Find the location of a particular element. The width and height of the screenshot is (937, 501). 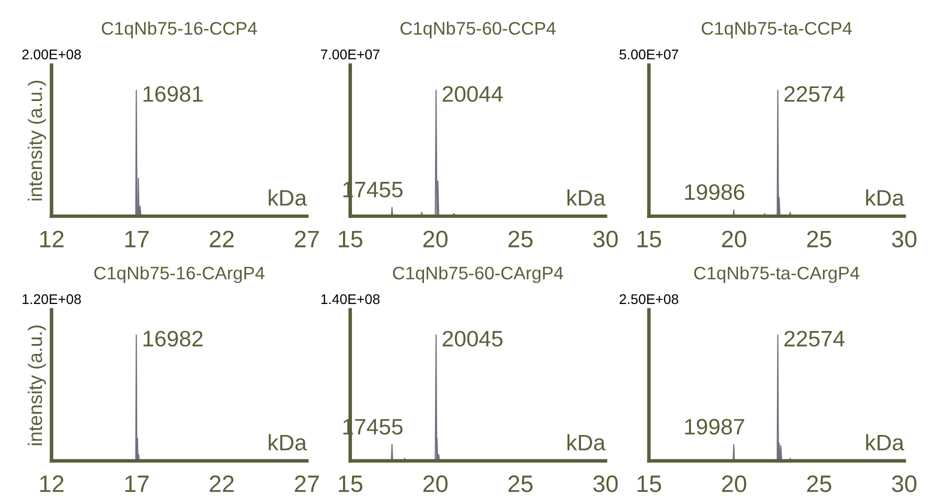

chart-title: C1qNb75-16-CCP4 is located at coordinates (179, 29).